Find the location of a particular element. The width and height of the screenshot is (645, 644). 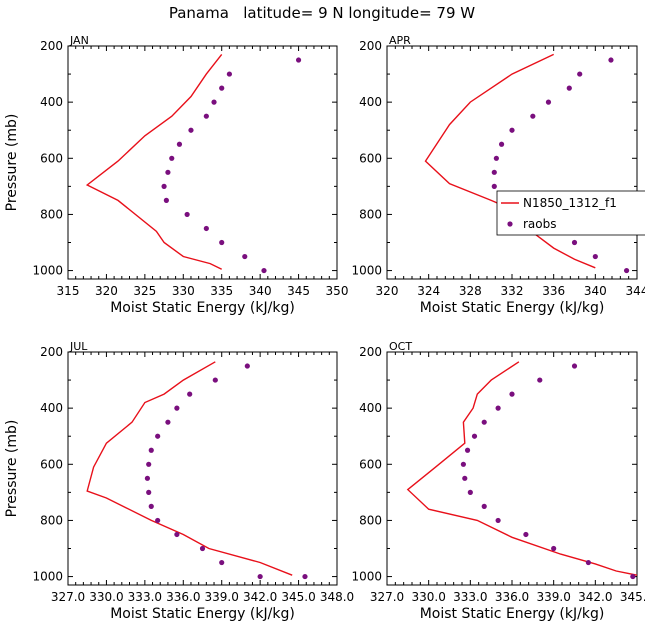

x-tick-label: 328 is located at coordinates (470, 291).